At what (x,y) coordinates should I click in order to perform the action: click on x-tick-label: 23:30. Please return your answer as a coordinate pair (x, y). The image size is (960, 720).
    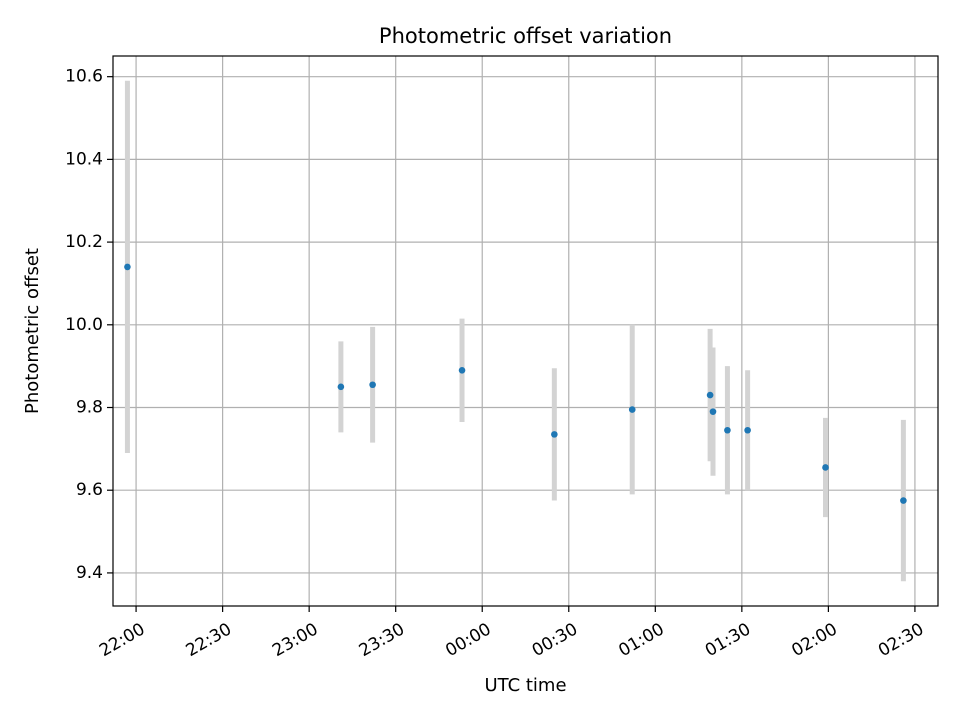
    Looking at the image, I should click on (382, 640).